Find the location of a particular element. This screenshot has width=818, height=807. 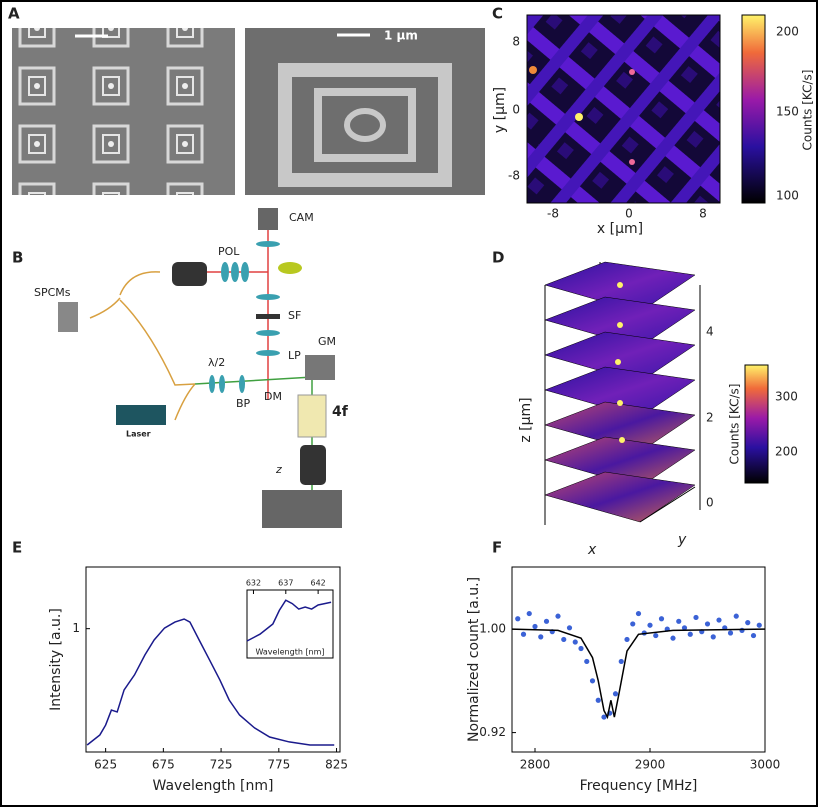

x-axis-label: x is located at coordinates (592, 550).